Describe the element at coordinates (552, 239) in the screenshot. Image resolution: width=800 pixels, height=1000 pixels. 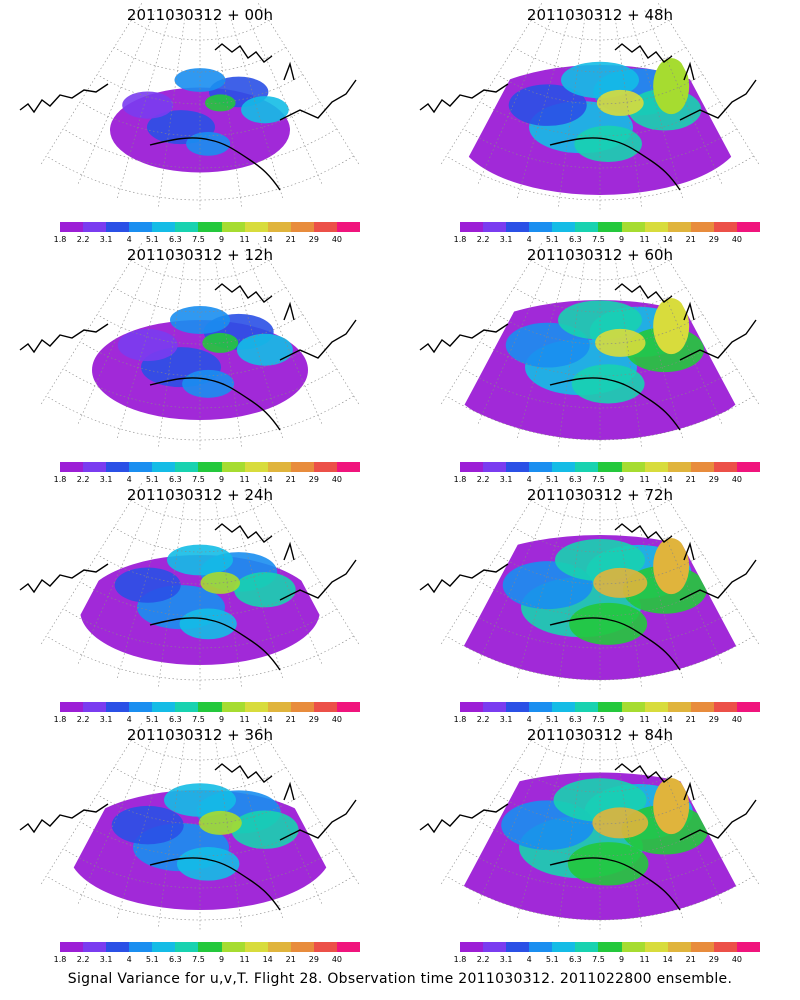
I see `colorbar-label: 5.1` at that location.